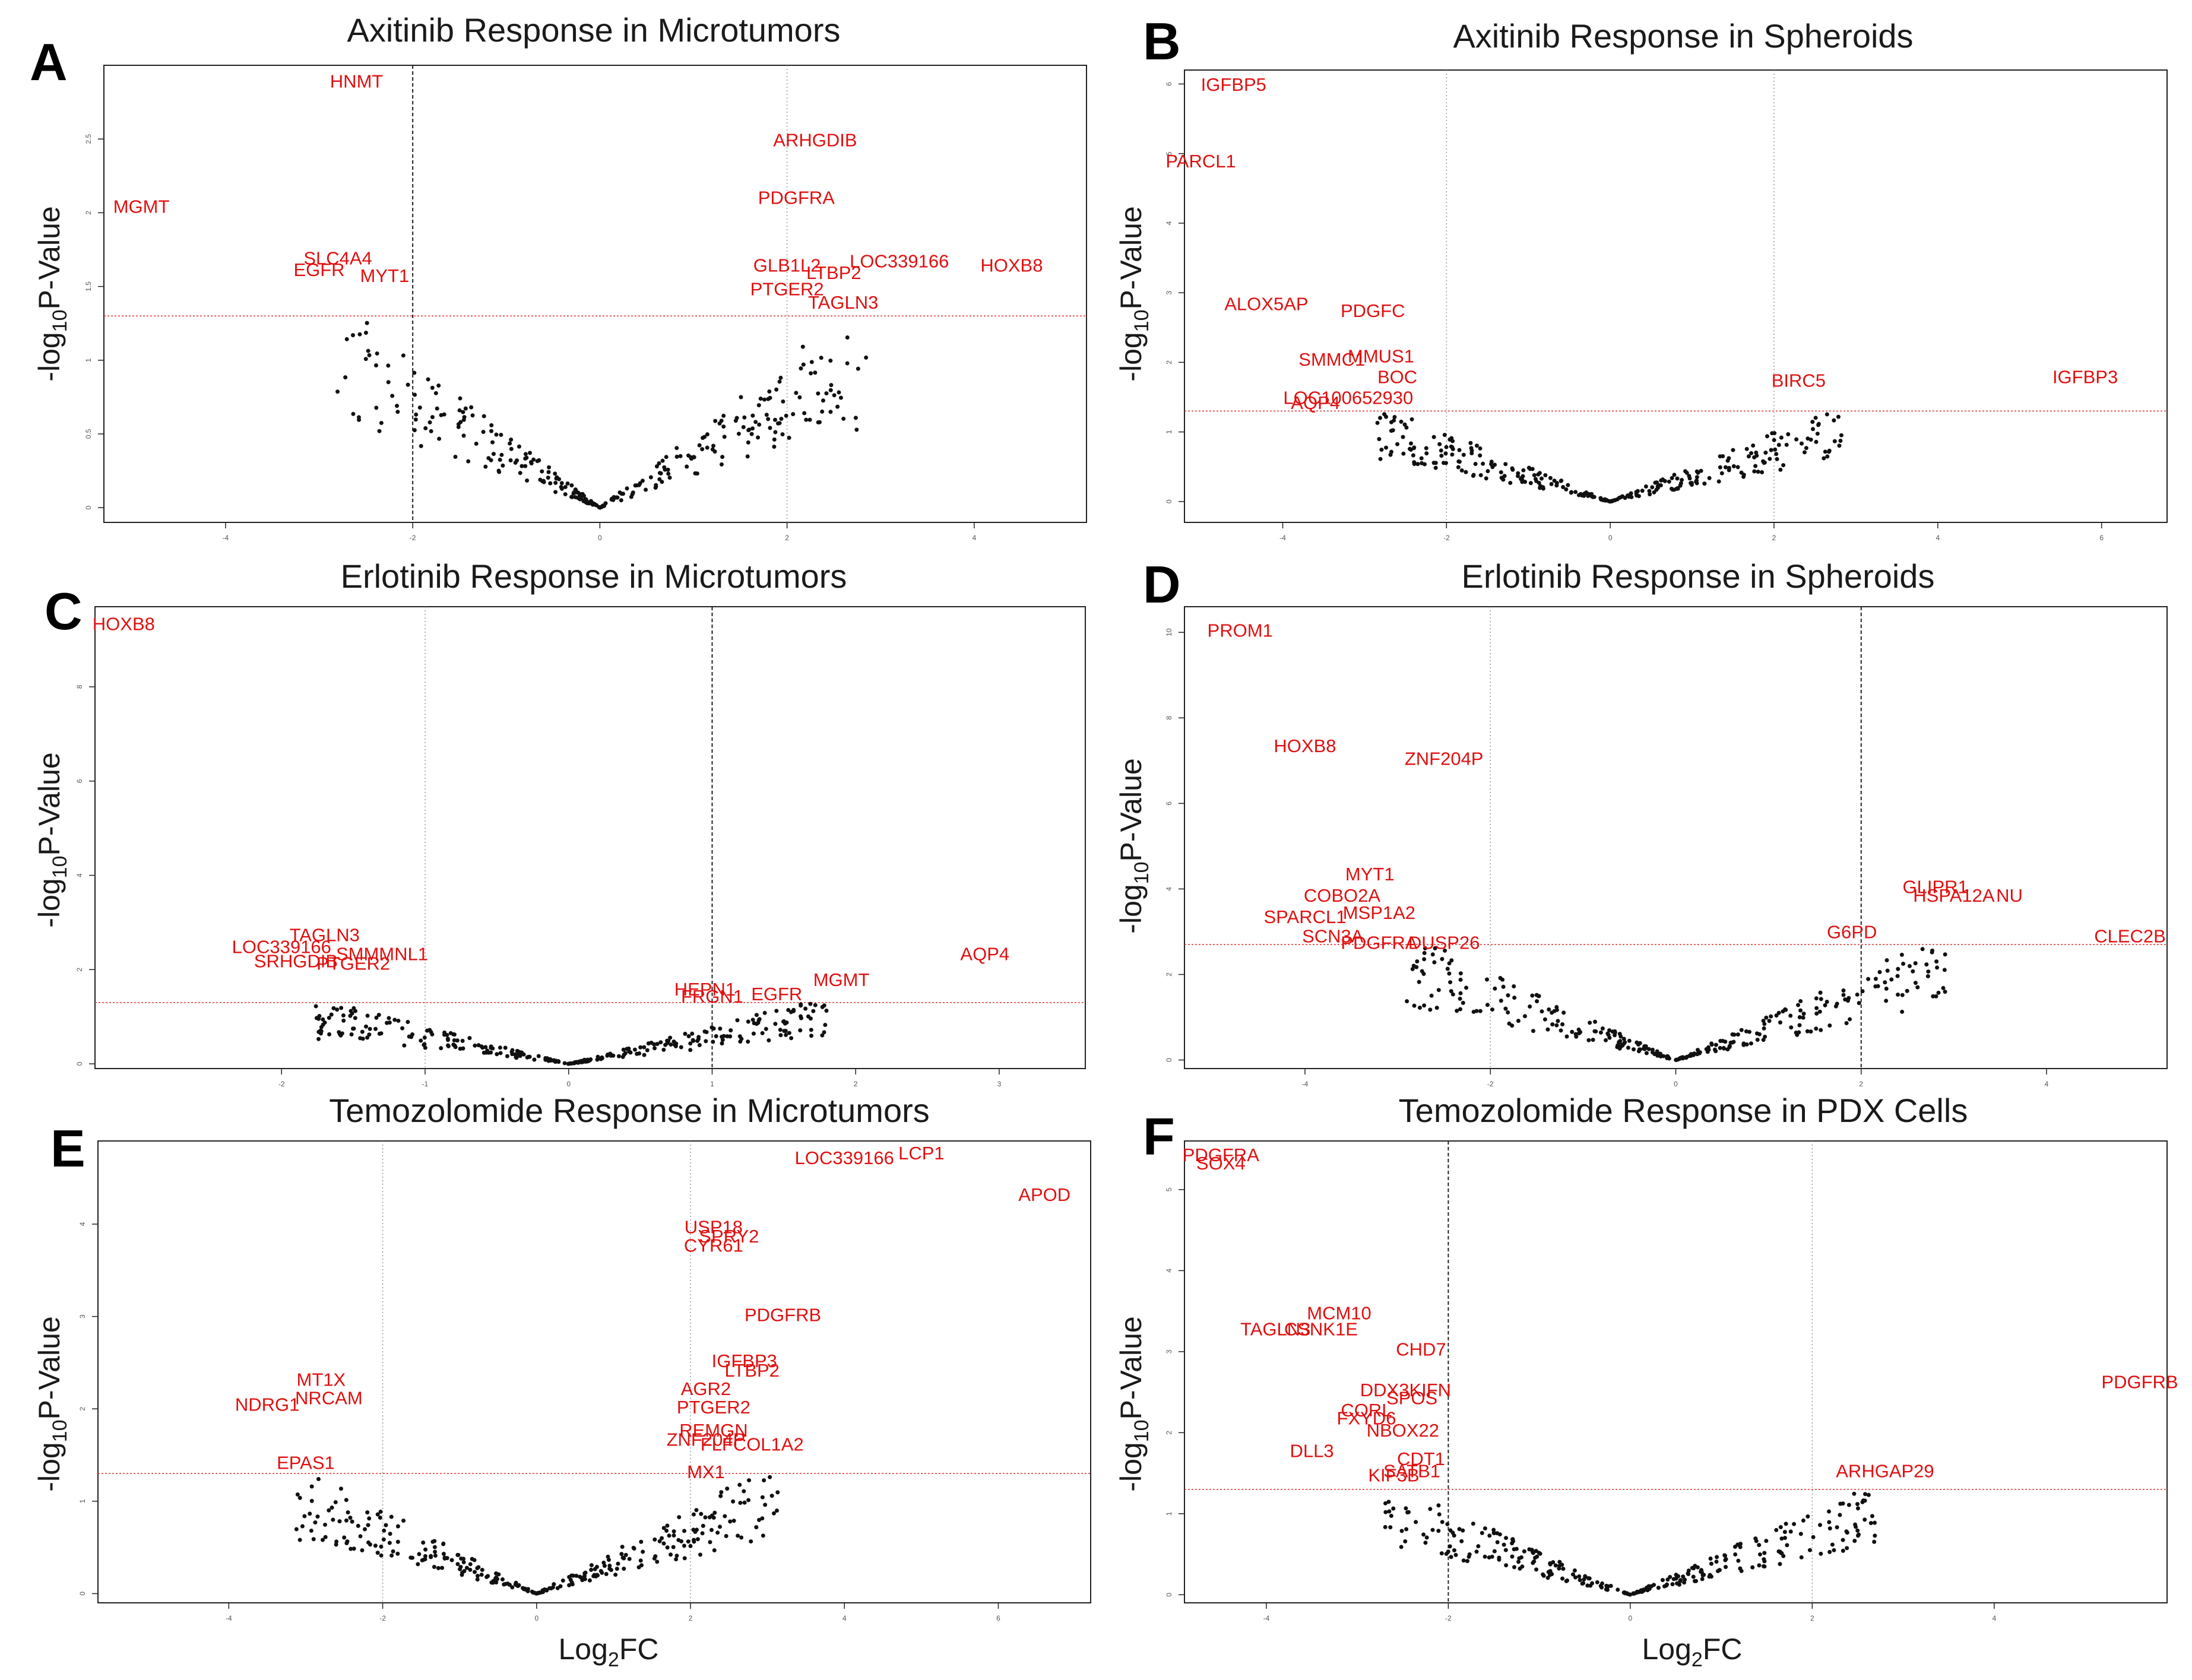  I want to click on gene-label-dll3: DLL3, so click(1311, 1450).